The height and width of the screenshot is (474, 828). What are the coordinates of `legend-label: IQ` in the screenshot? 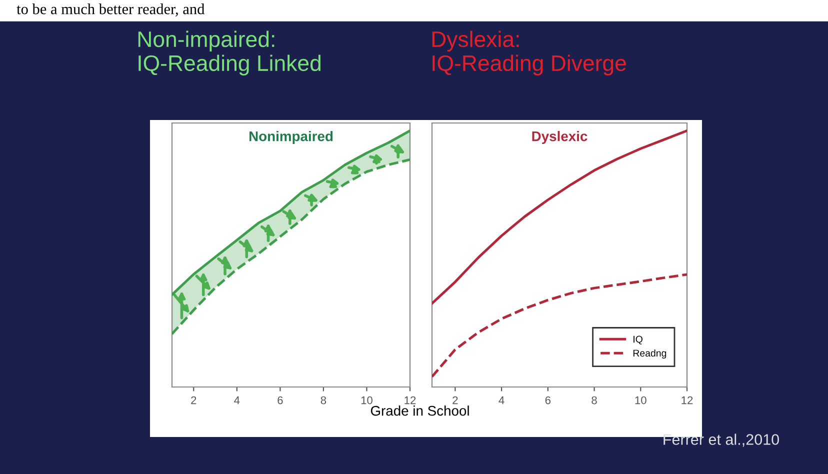 It's located at (638, 340).